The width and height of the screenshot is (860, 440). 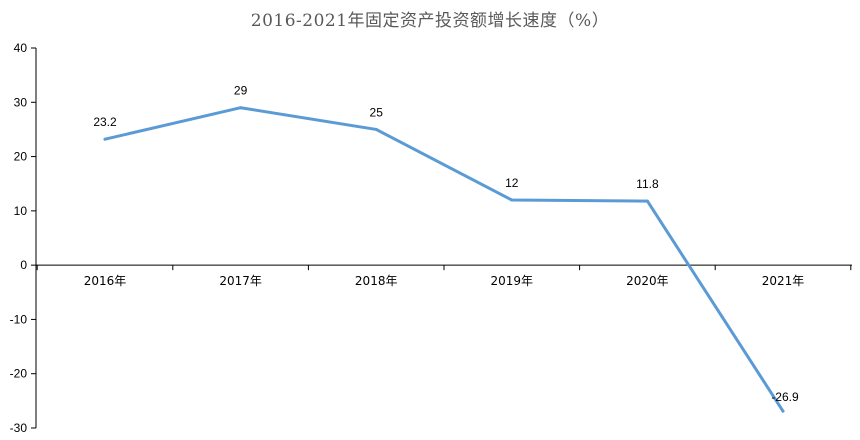 What do you see at coordinates (23, 238) in the screenshot?
I see `y-axis: -30 -20 -10 0 10 20 30 40` at bounding box center [23, 238].